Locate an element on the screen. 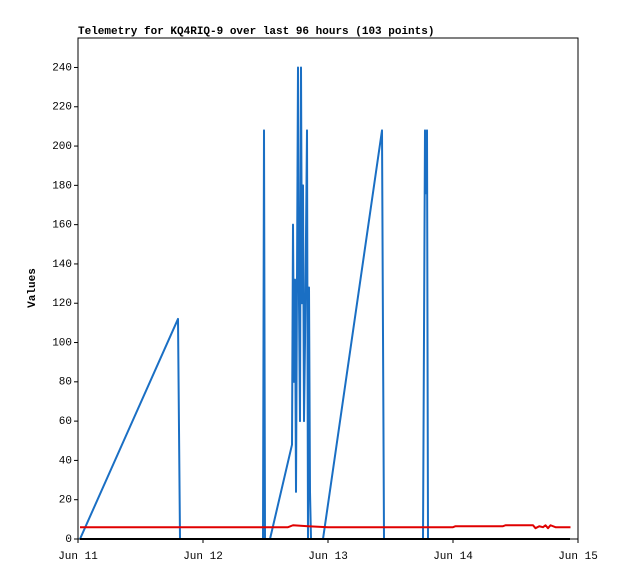 This screenshot has width=618, height=584. y-tick-label: 60 is located at coordinates (65, 422).